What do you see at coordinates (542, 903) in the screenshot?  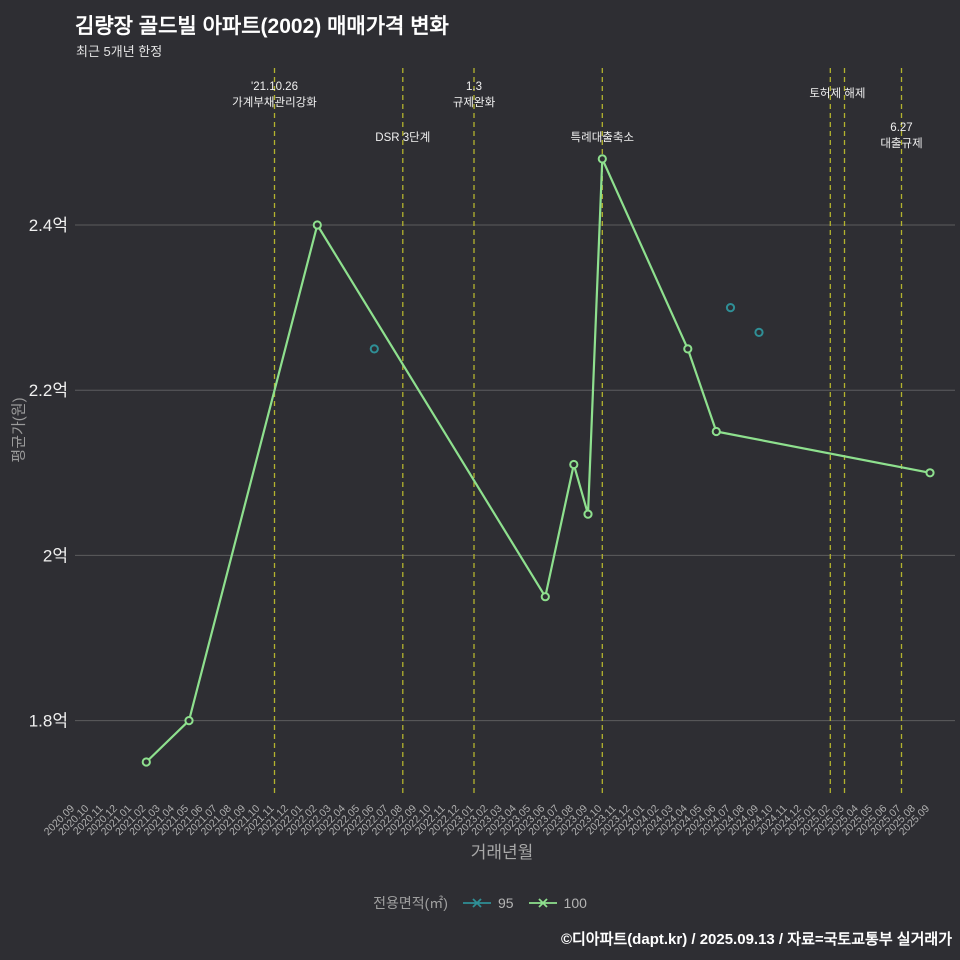 I see `legend-marker-100-icon` at bounding box center [542, 903].